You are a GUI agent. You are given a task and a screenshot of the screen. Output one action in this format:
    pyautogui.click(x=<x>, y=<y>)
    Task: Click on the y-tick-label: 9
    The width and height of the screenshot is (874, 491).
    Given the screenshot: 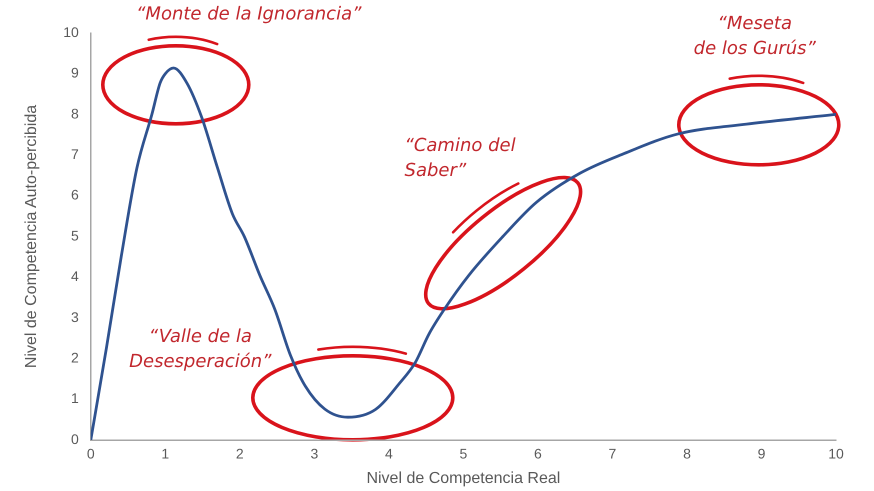 What is the action you would take?
    pyautogui.click(x=74, y=72)
    